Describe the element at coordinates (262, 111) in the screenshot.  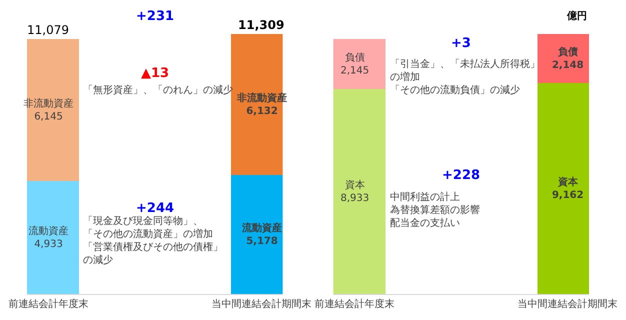
I see `data-label: 6,132` at that location.